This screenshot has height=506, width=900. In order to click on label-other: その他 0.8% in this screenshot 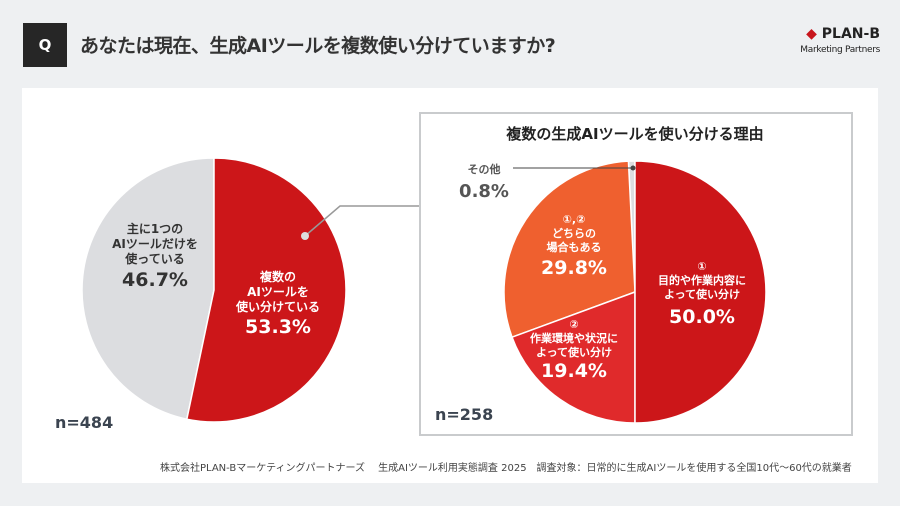, I will do `click(484, 182)`.